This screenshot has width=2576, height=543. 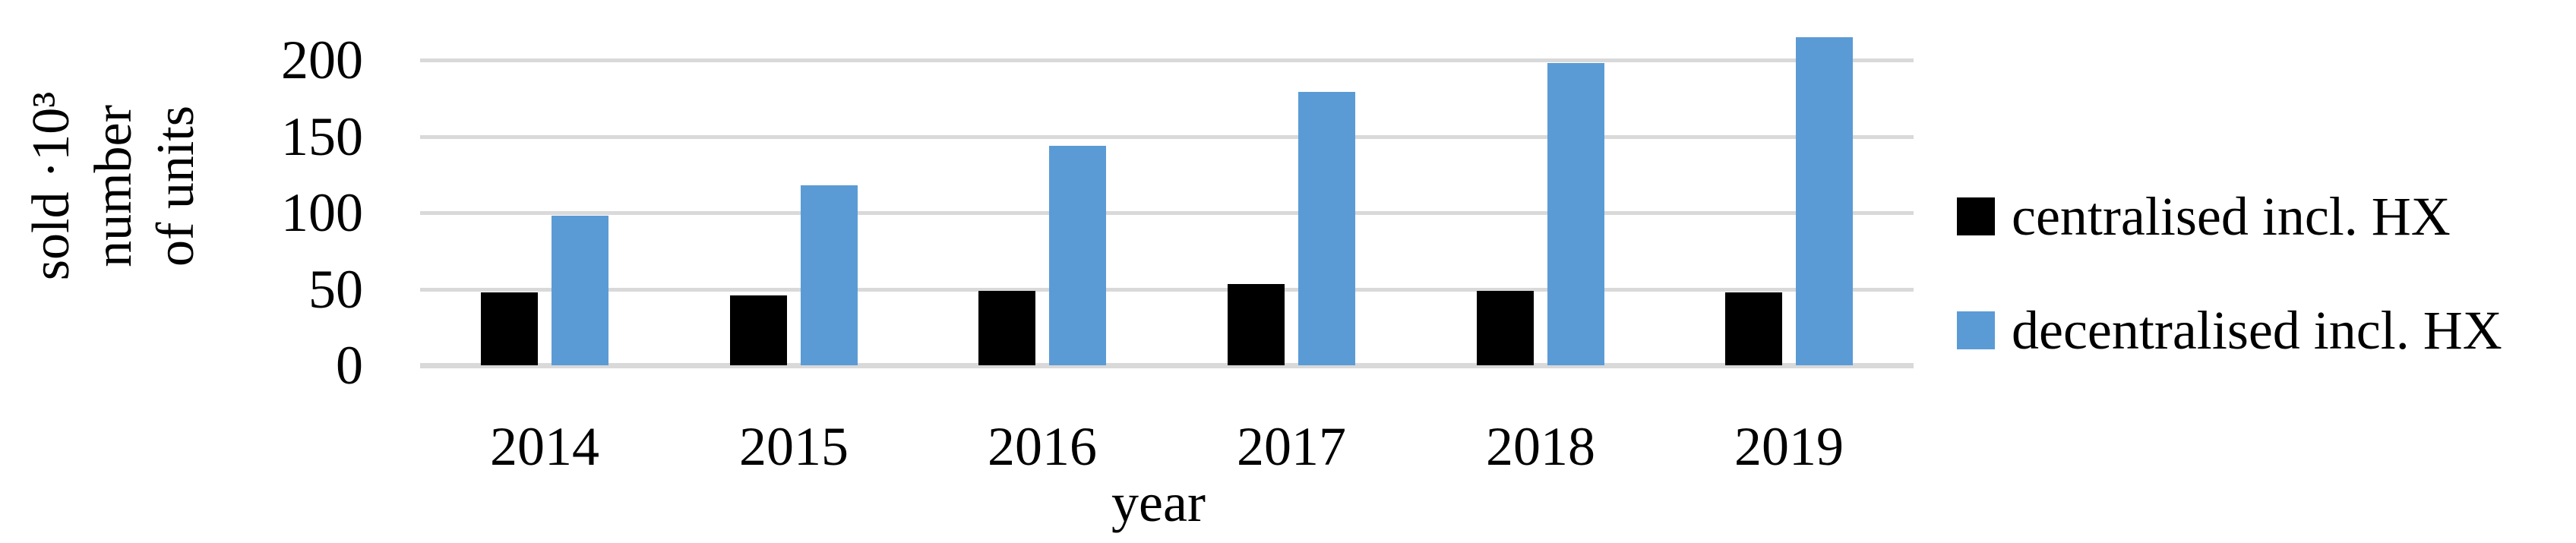 What do you see at coordinates (509, 328) in the screenshot?
I see `bar-centralised-2014` at bounding box center [509, 328].